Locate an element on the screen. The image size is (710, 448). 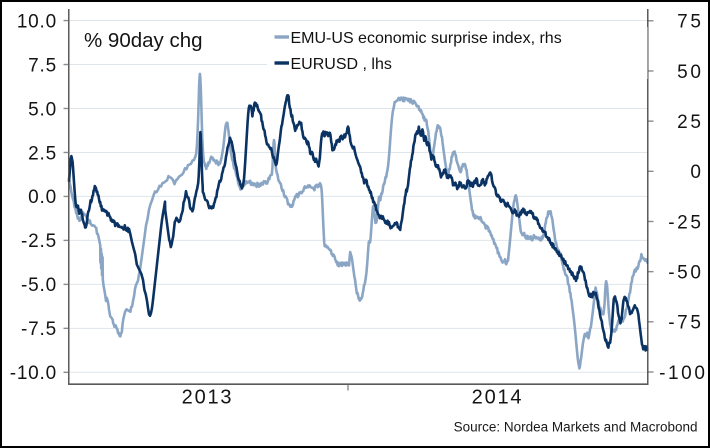
svg-text: 10.0 is located at coordinates (37, 21).